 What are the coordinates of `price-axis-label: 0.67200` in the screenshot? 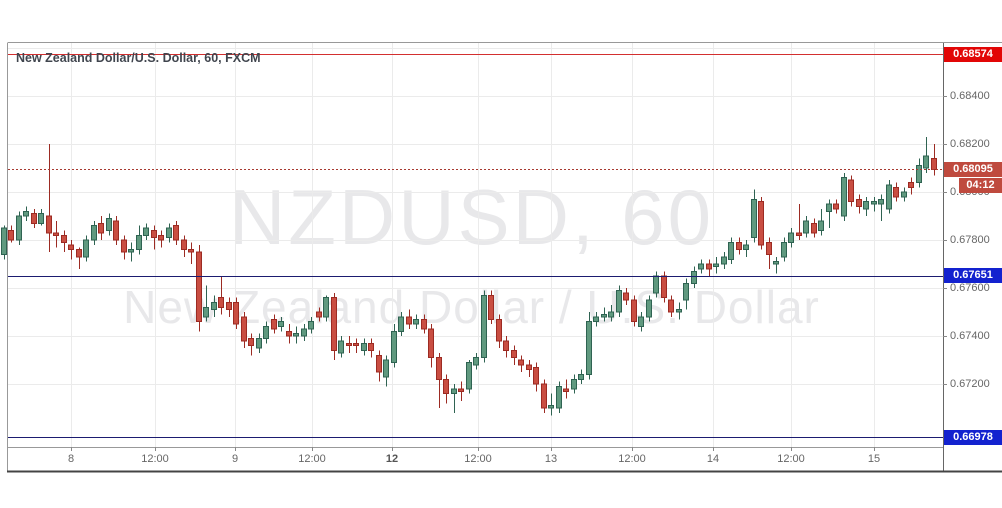 It's located at (970, 384).